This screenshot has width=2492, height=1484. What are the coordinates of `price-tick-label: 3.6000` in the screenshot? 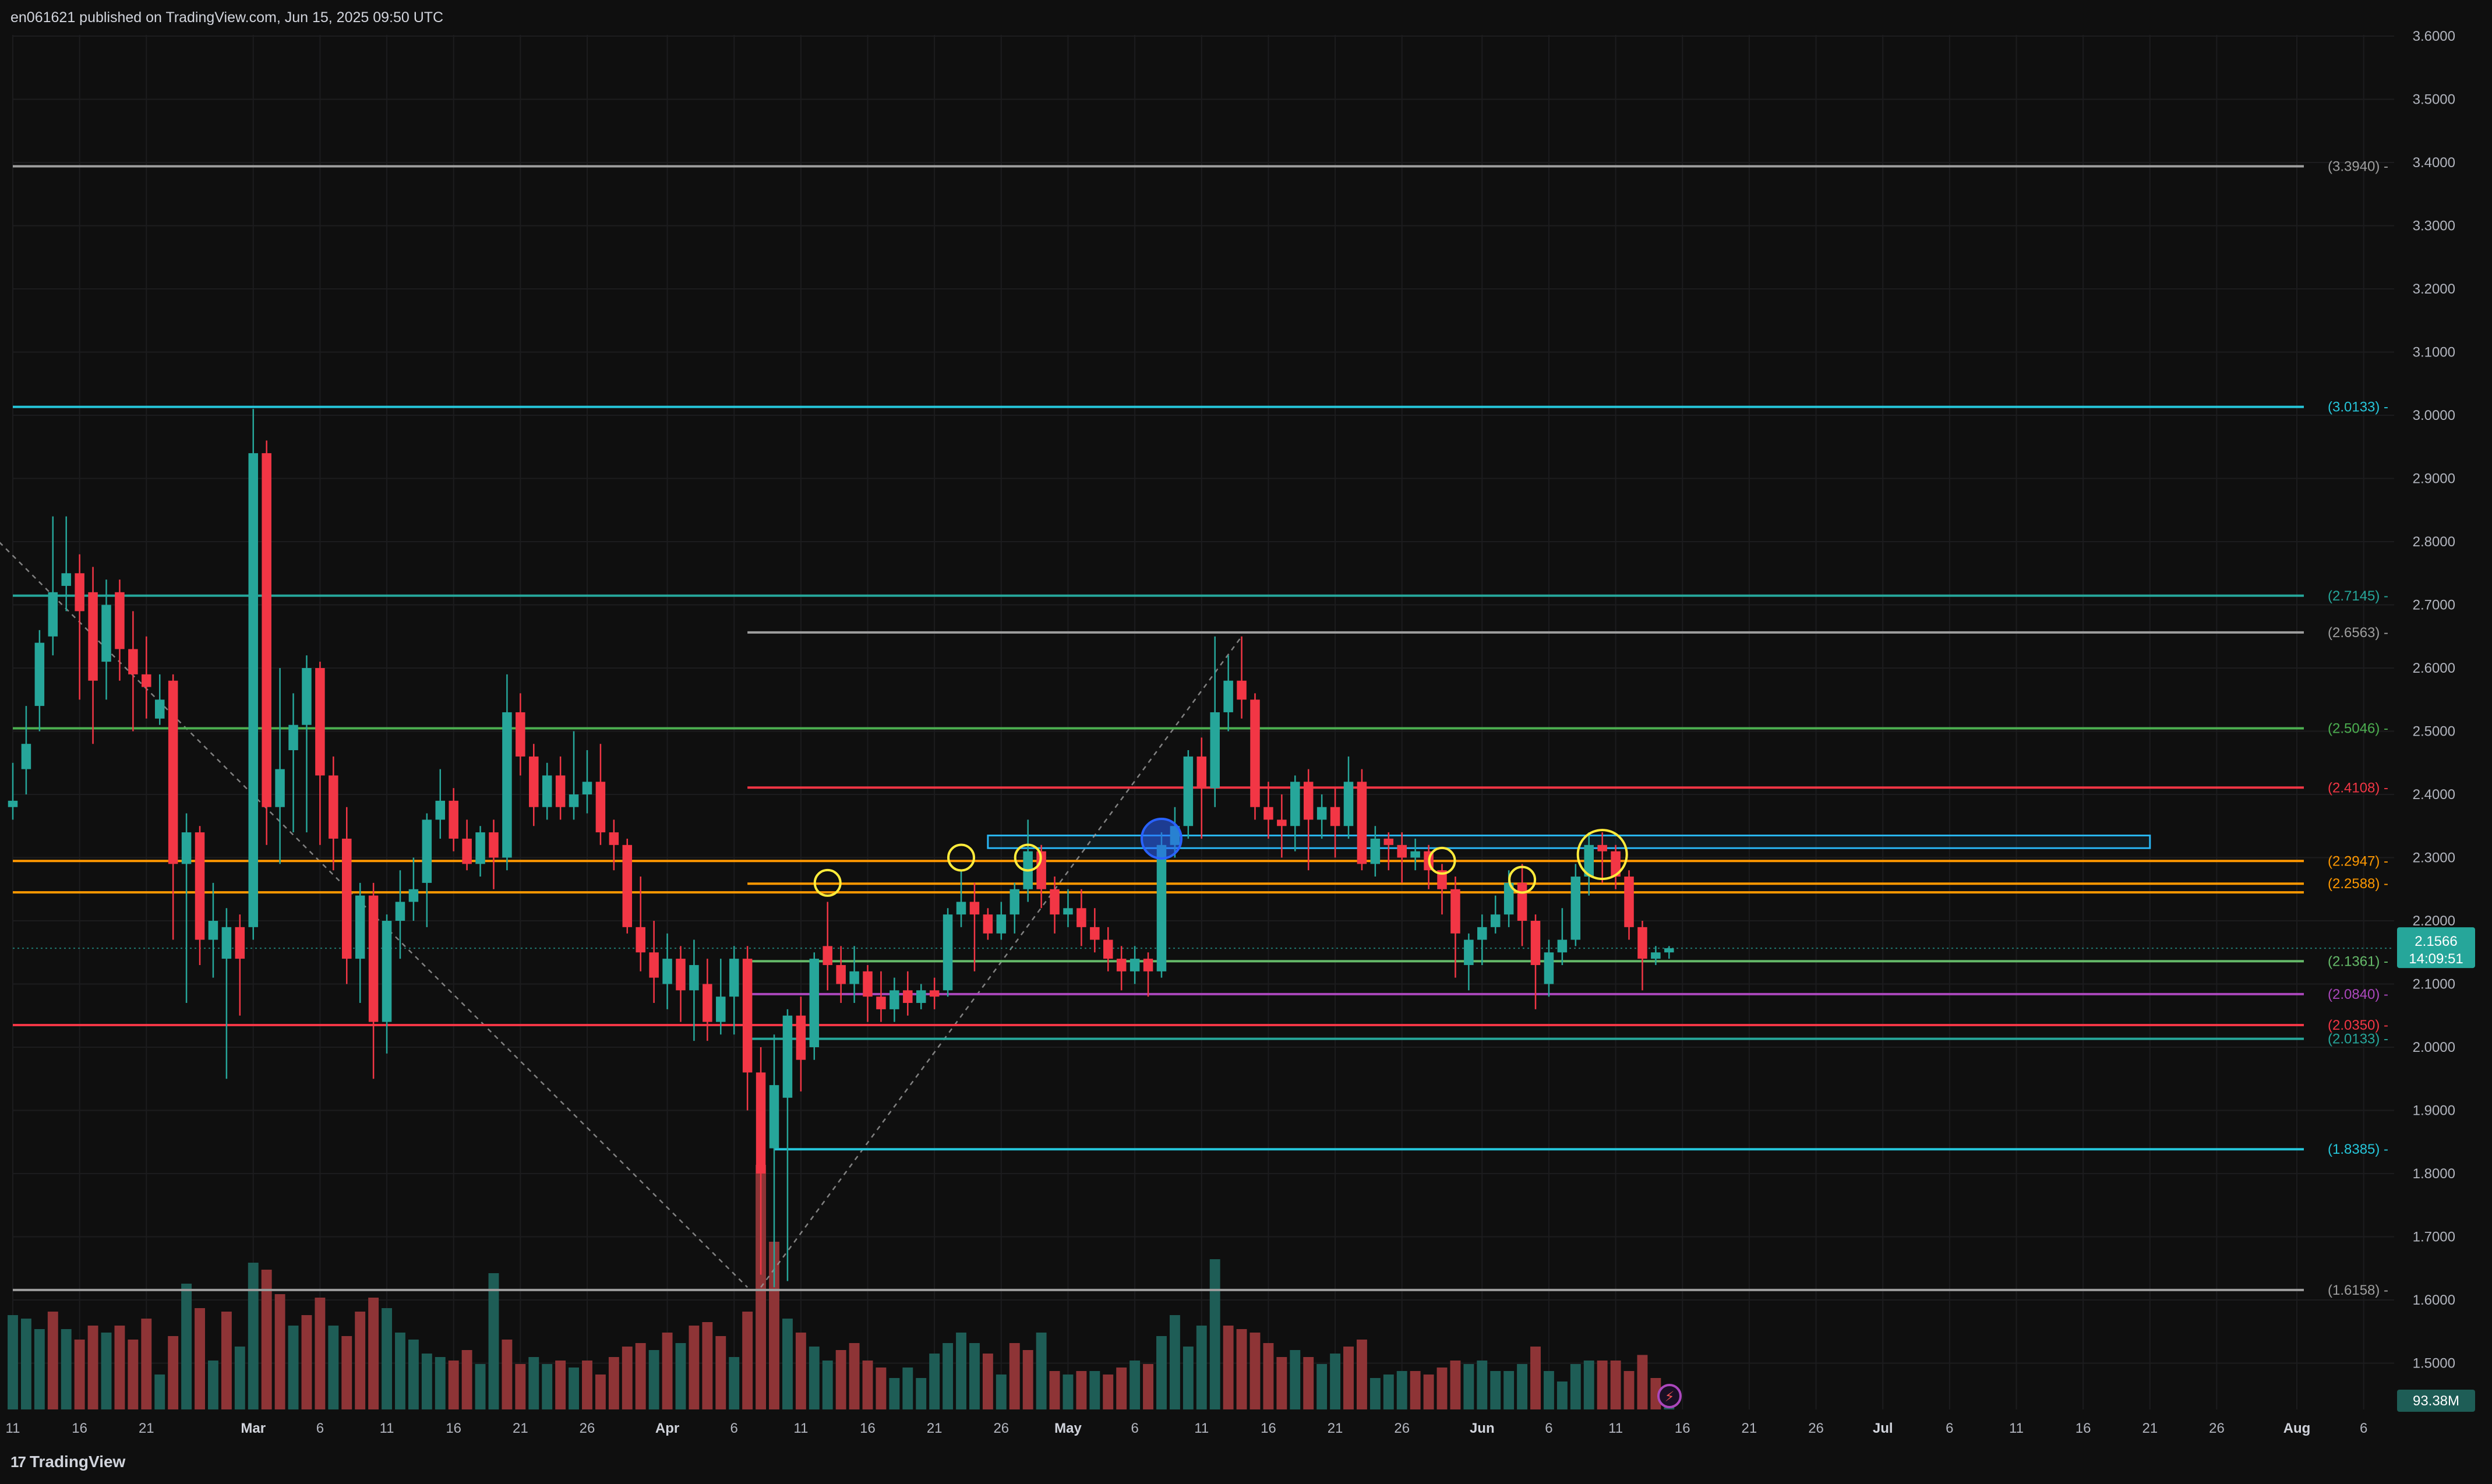 It's located at (2434, 36).